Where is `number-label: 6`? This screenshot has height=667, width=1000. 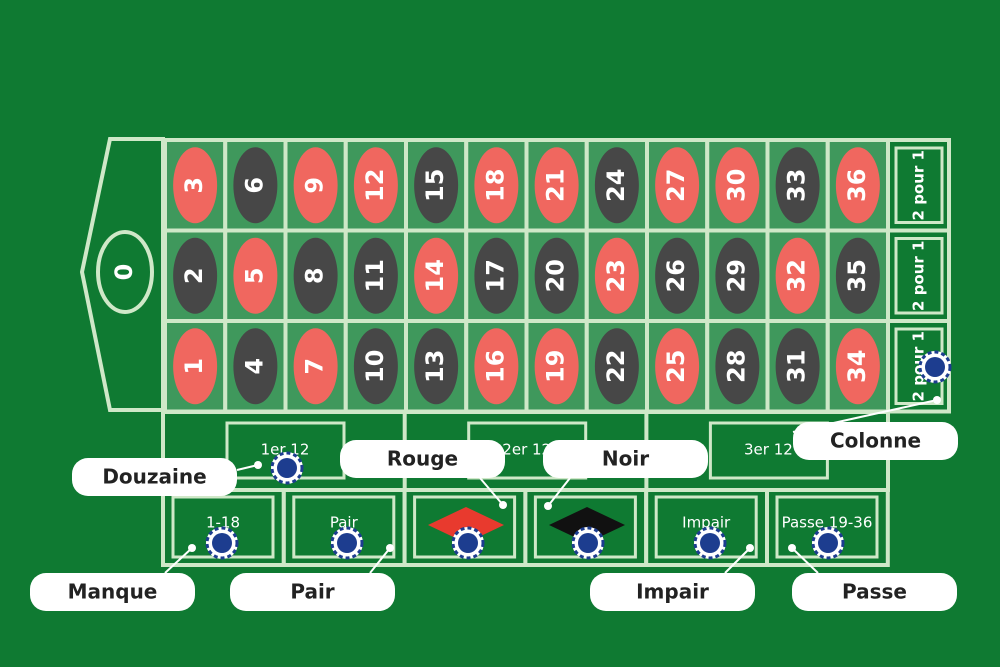 number-label: 6 is located at coordinates (254, 185).